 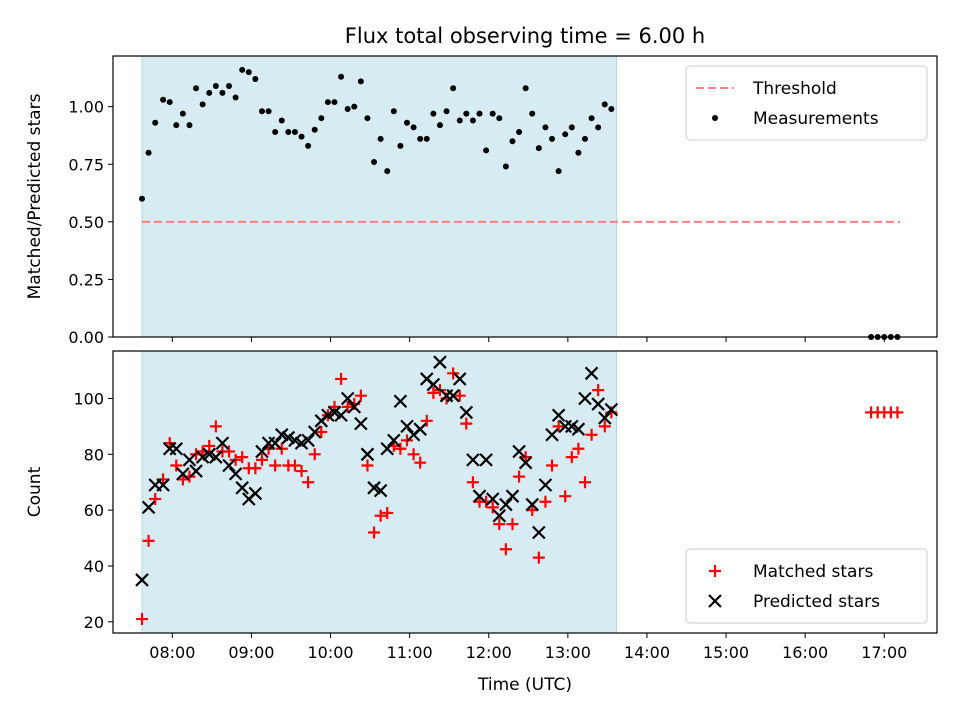 What do you see at coordinates (806, 586) in the screenshot?
I see `legend-box` at bounding box center [806, 586].